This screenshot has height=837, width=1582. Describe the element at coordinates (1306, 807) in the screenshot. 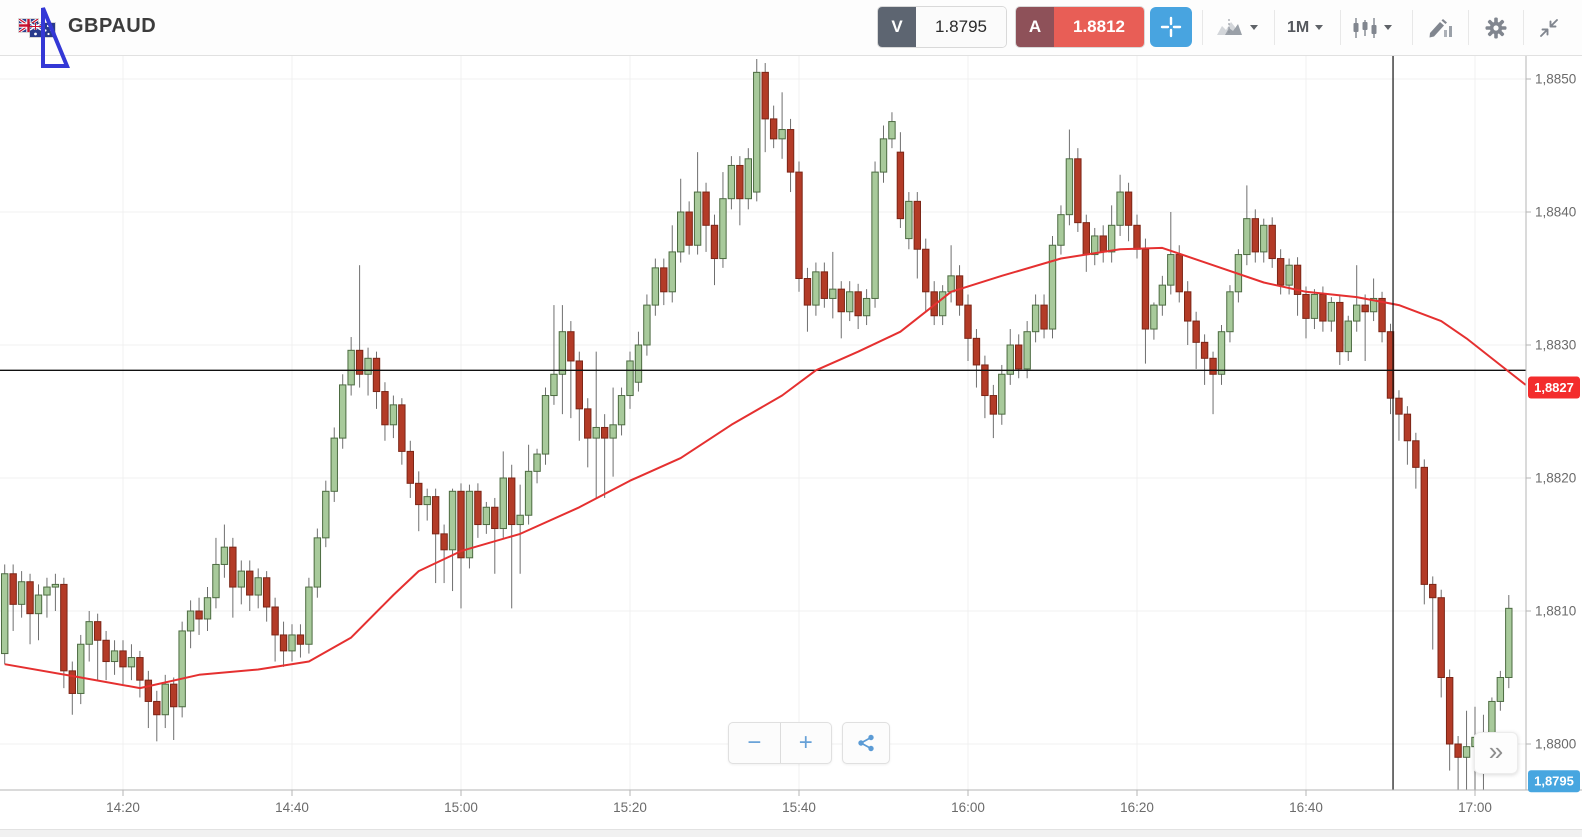

I see `x-axis-label: 16:40` at that location.